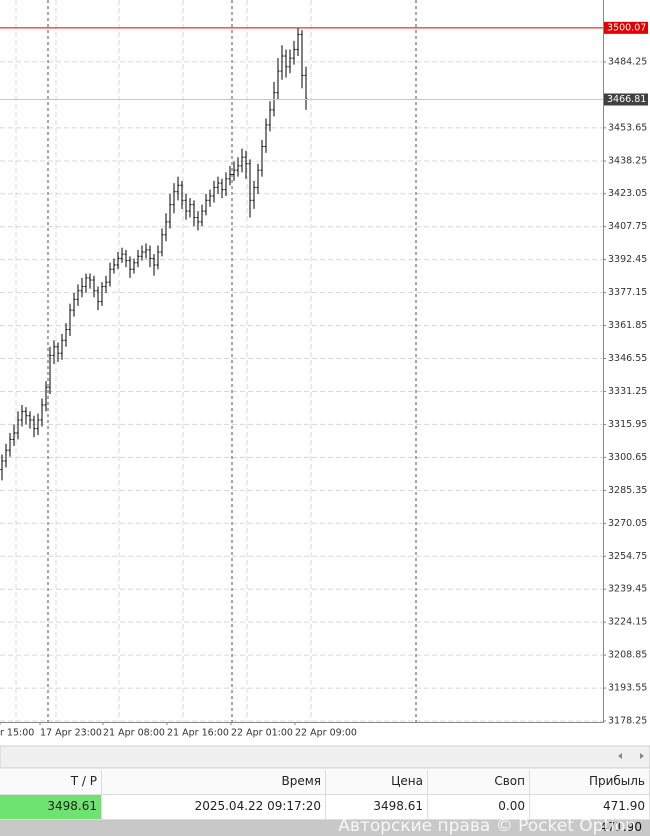 The image size is (650, 836). I want to click on y-tick-label: 3484.25, so click(627, 61).